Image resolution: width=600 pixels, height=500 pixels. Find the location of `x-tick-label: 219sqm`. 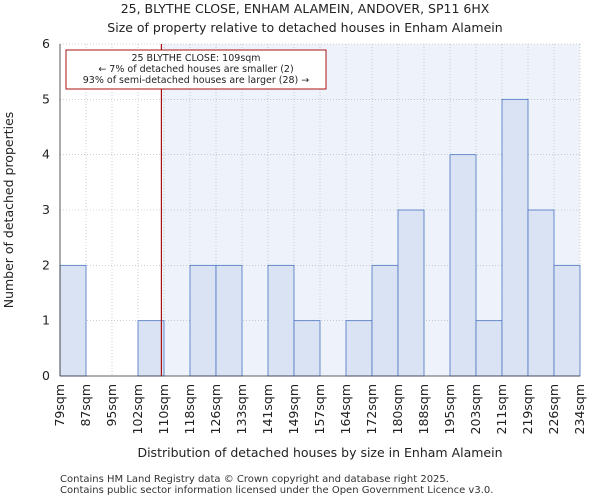

x-tick-label: 219sqm is located at coordinates (527, 409).